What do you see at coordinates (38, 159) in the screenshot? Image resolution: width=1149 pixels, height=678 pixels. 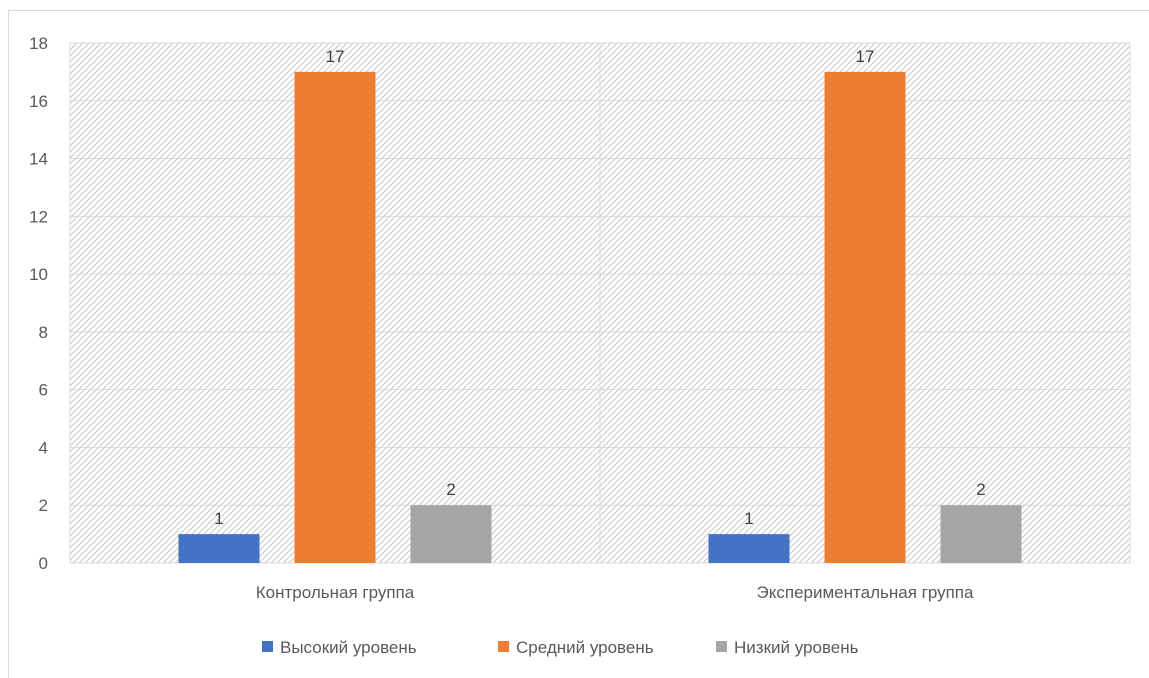 I see `y-tick-label-14: 14` at bounding box center [38, 159].